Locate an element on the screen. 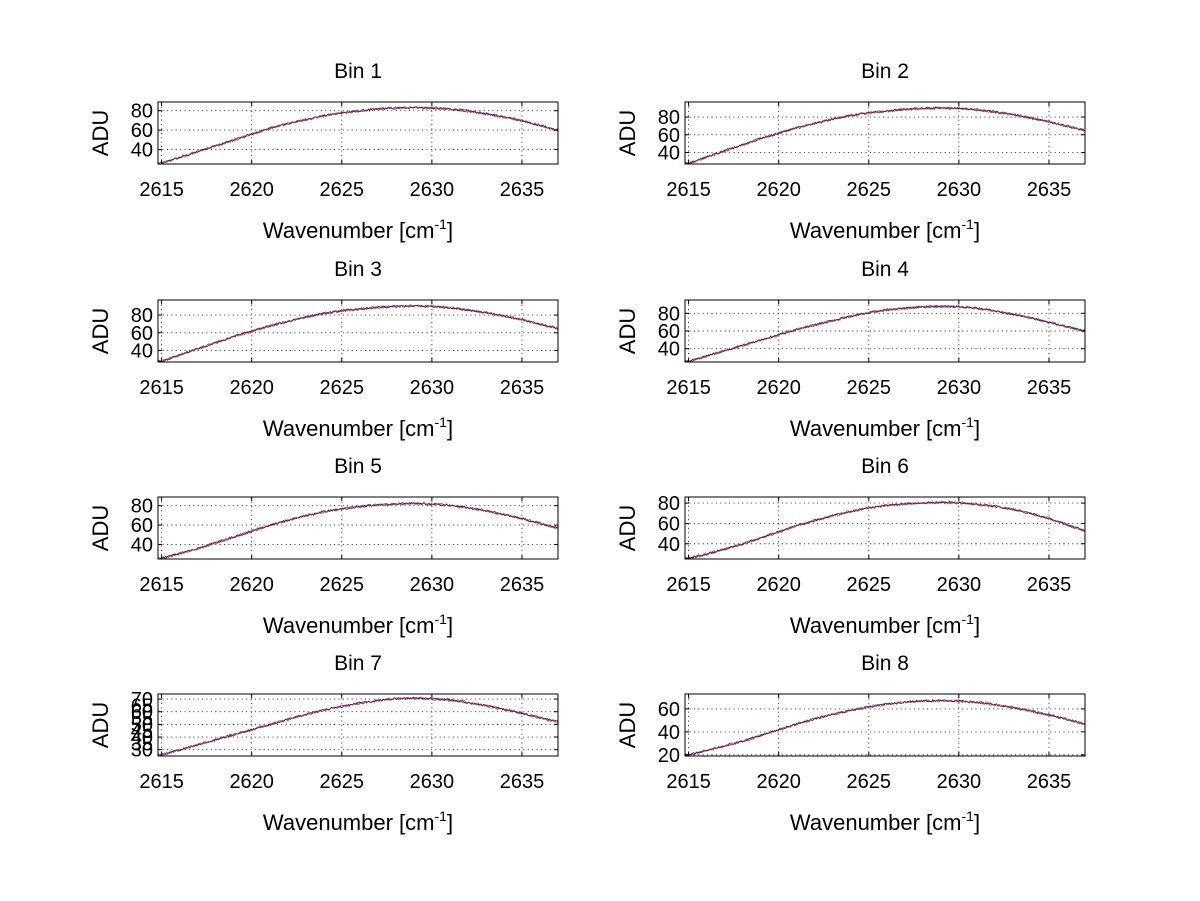 The height and width of the screenshot is (901, 1200). chart-title: Bin 3 is located at coordinates (358, 269).